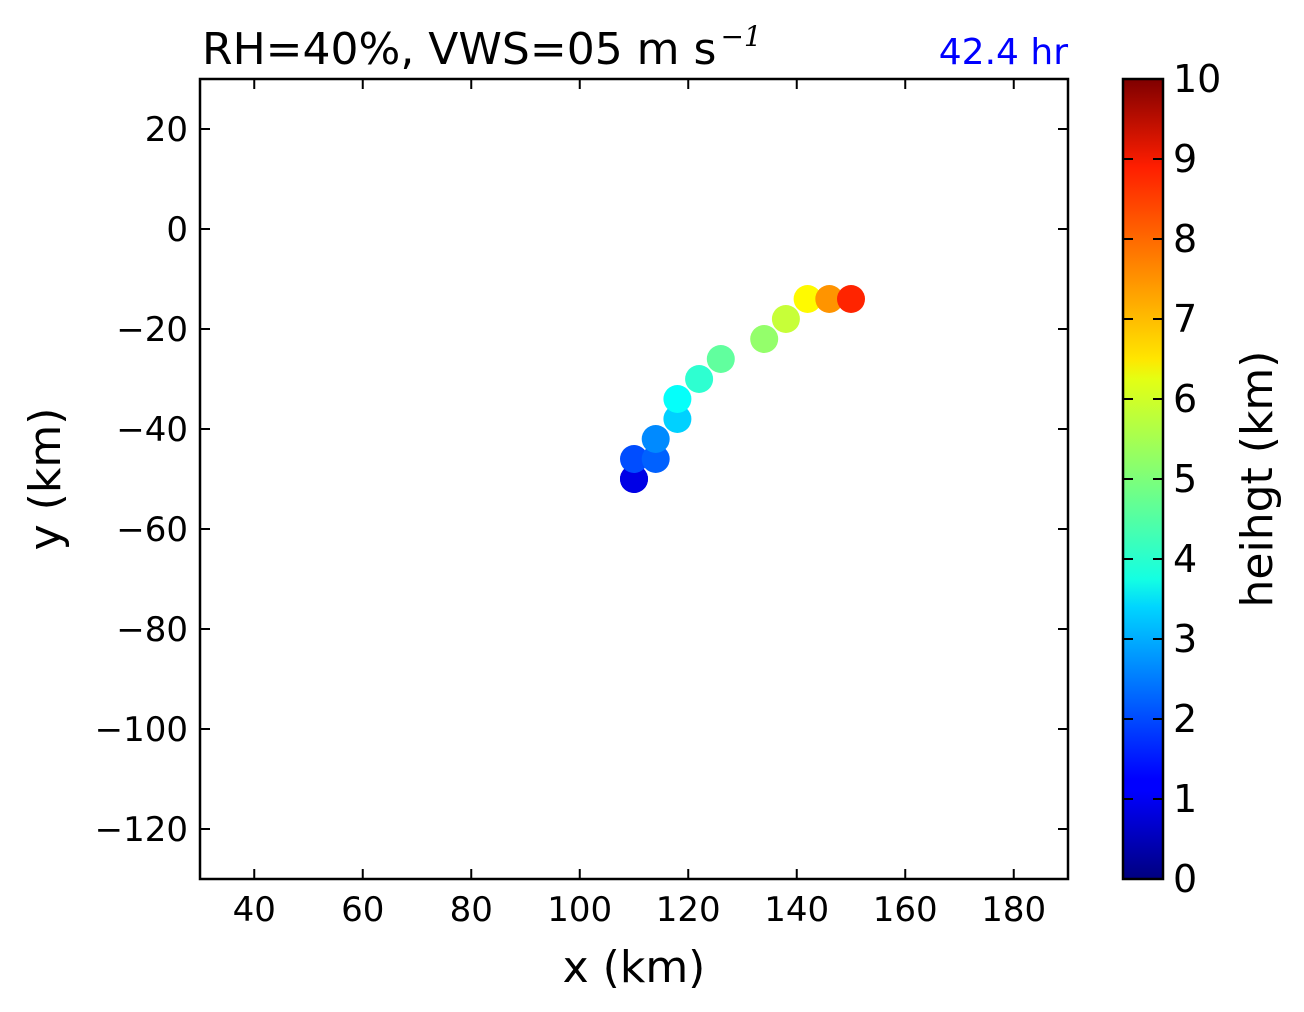 The image size is (1304, 1012). I want to click on y-tick-label: −20, so click(152, 330).